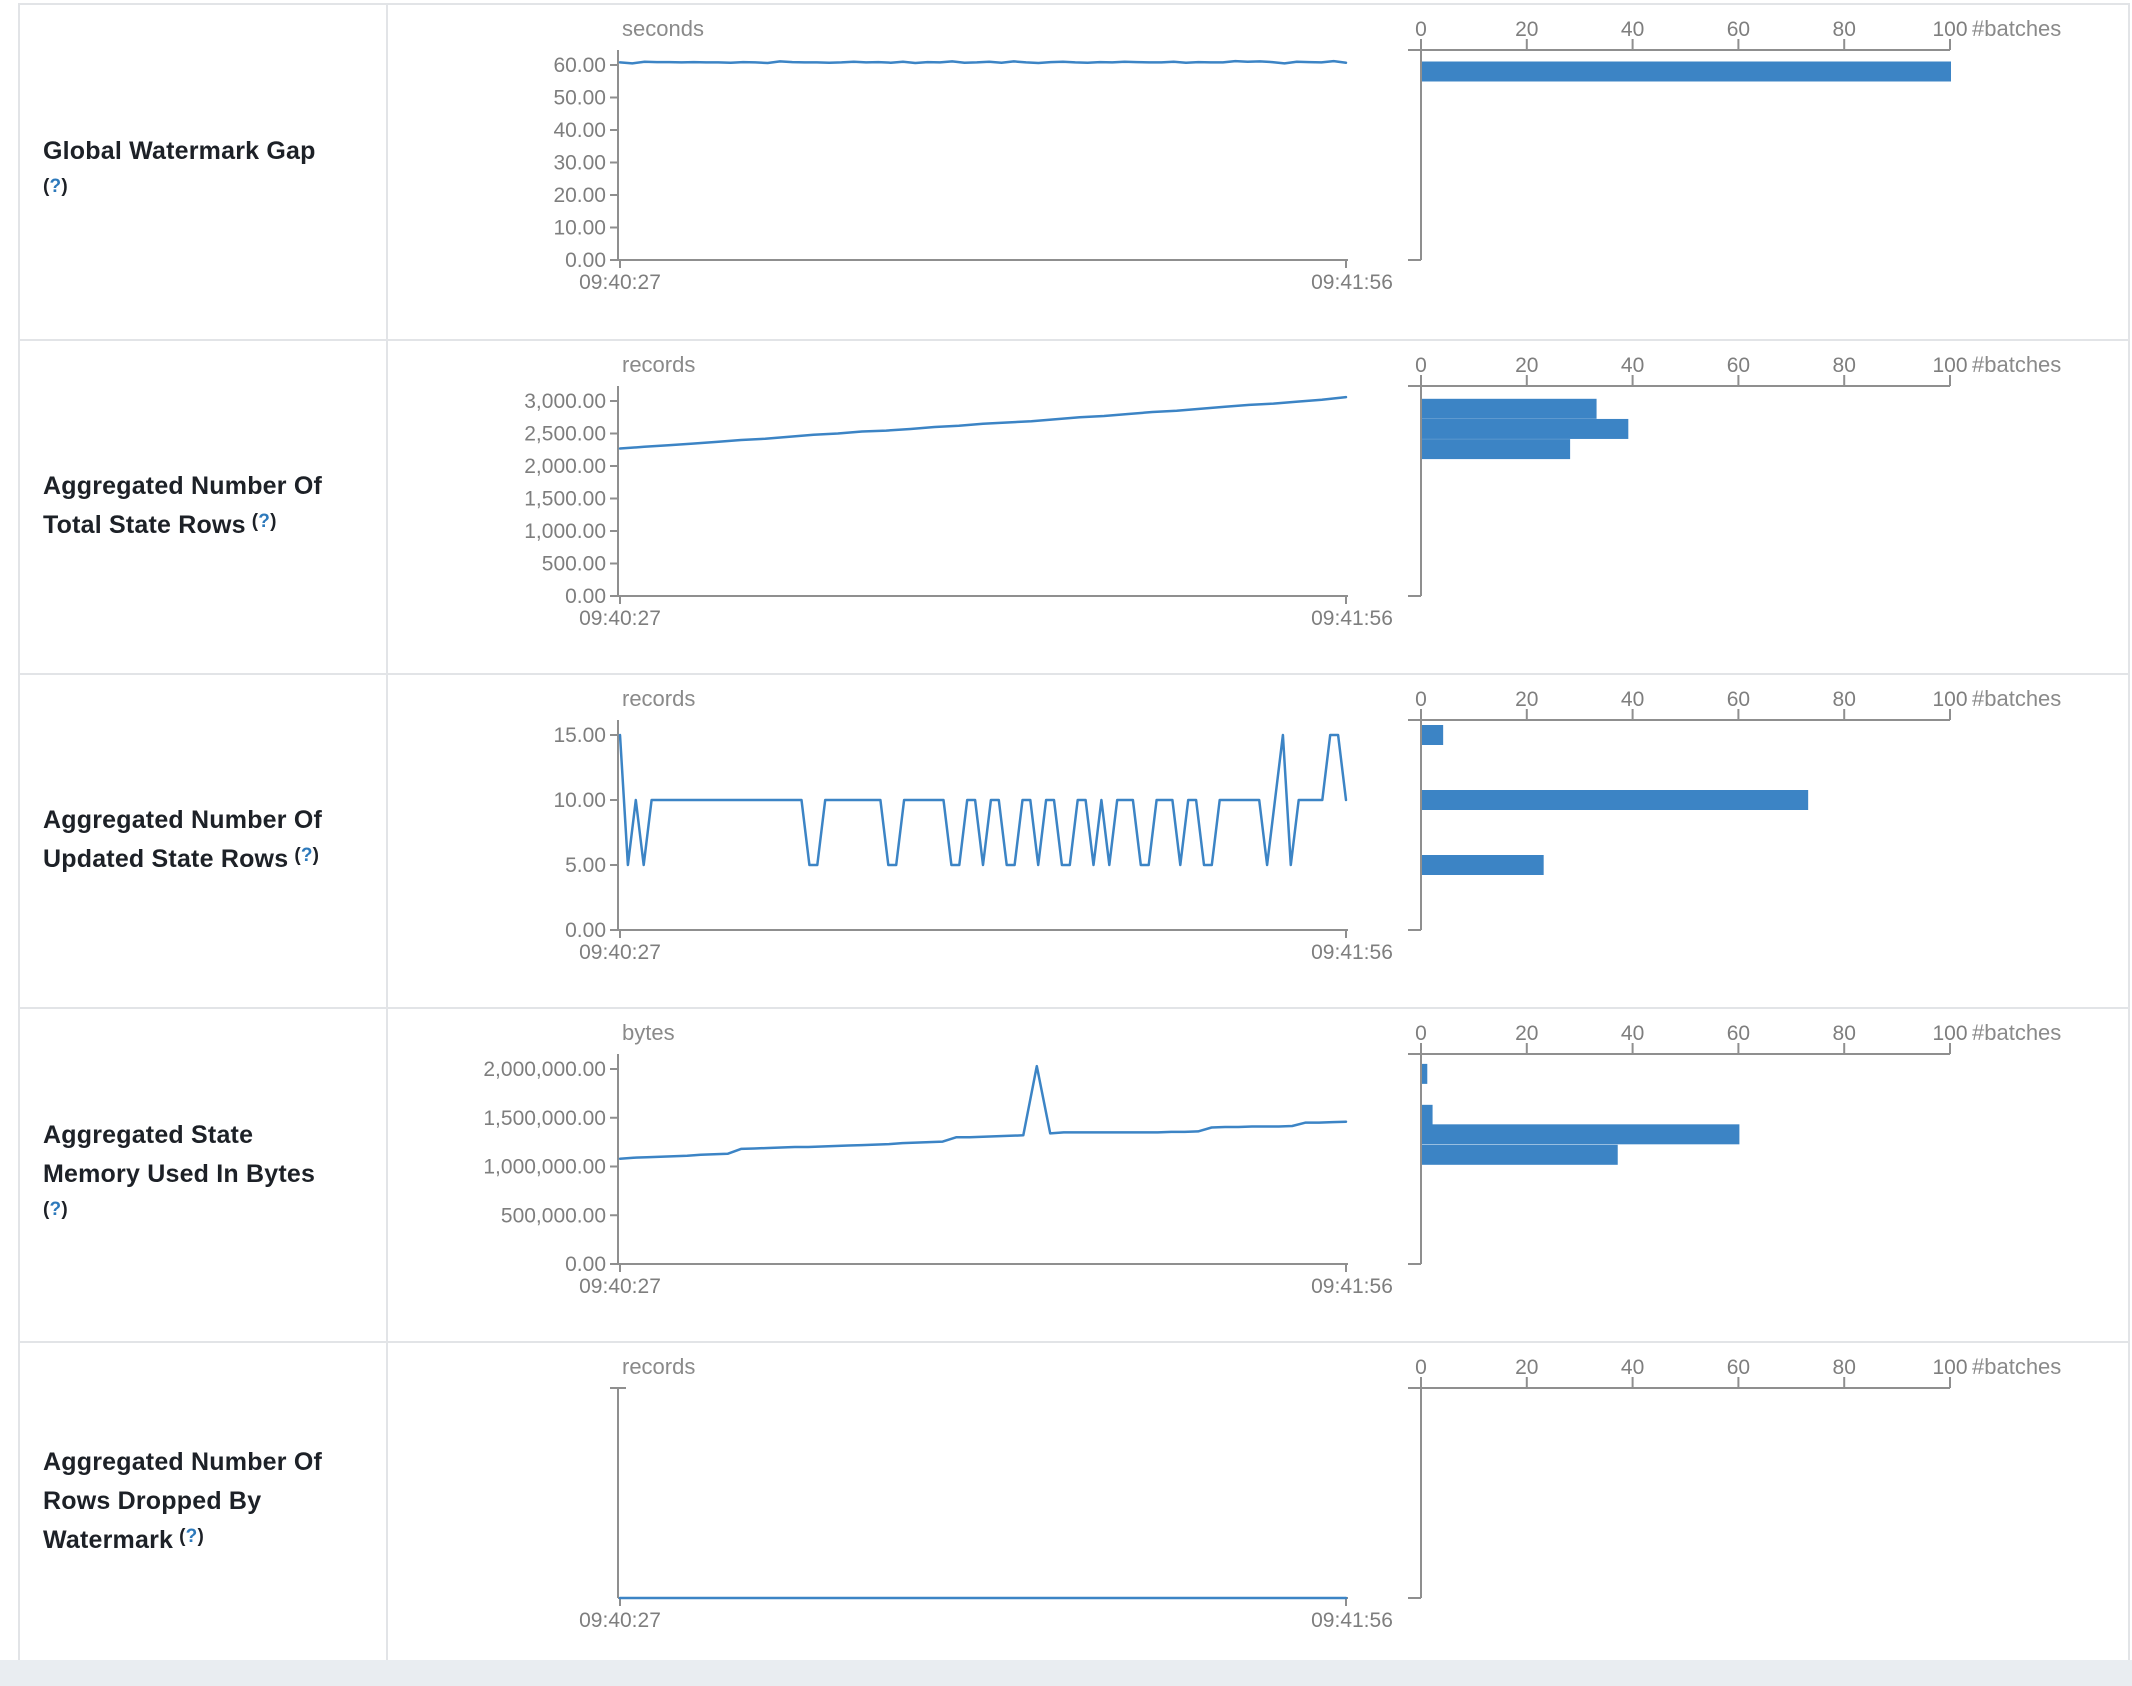 The height and width of the screenshot is (1686, 2132). I want to click on y-tick-label: 50.00, so click(579, 98).